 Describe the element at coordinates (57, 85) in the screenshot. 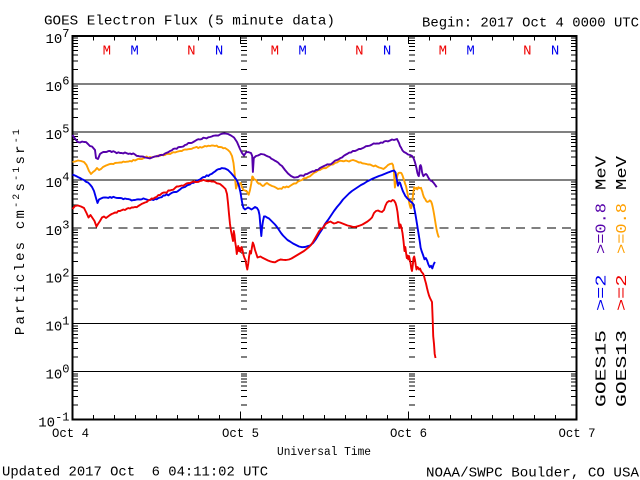

I see `svg-text: 10⁶` at that location.